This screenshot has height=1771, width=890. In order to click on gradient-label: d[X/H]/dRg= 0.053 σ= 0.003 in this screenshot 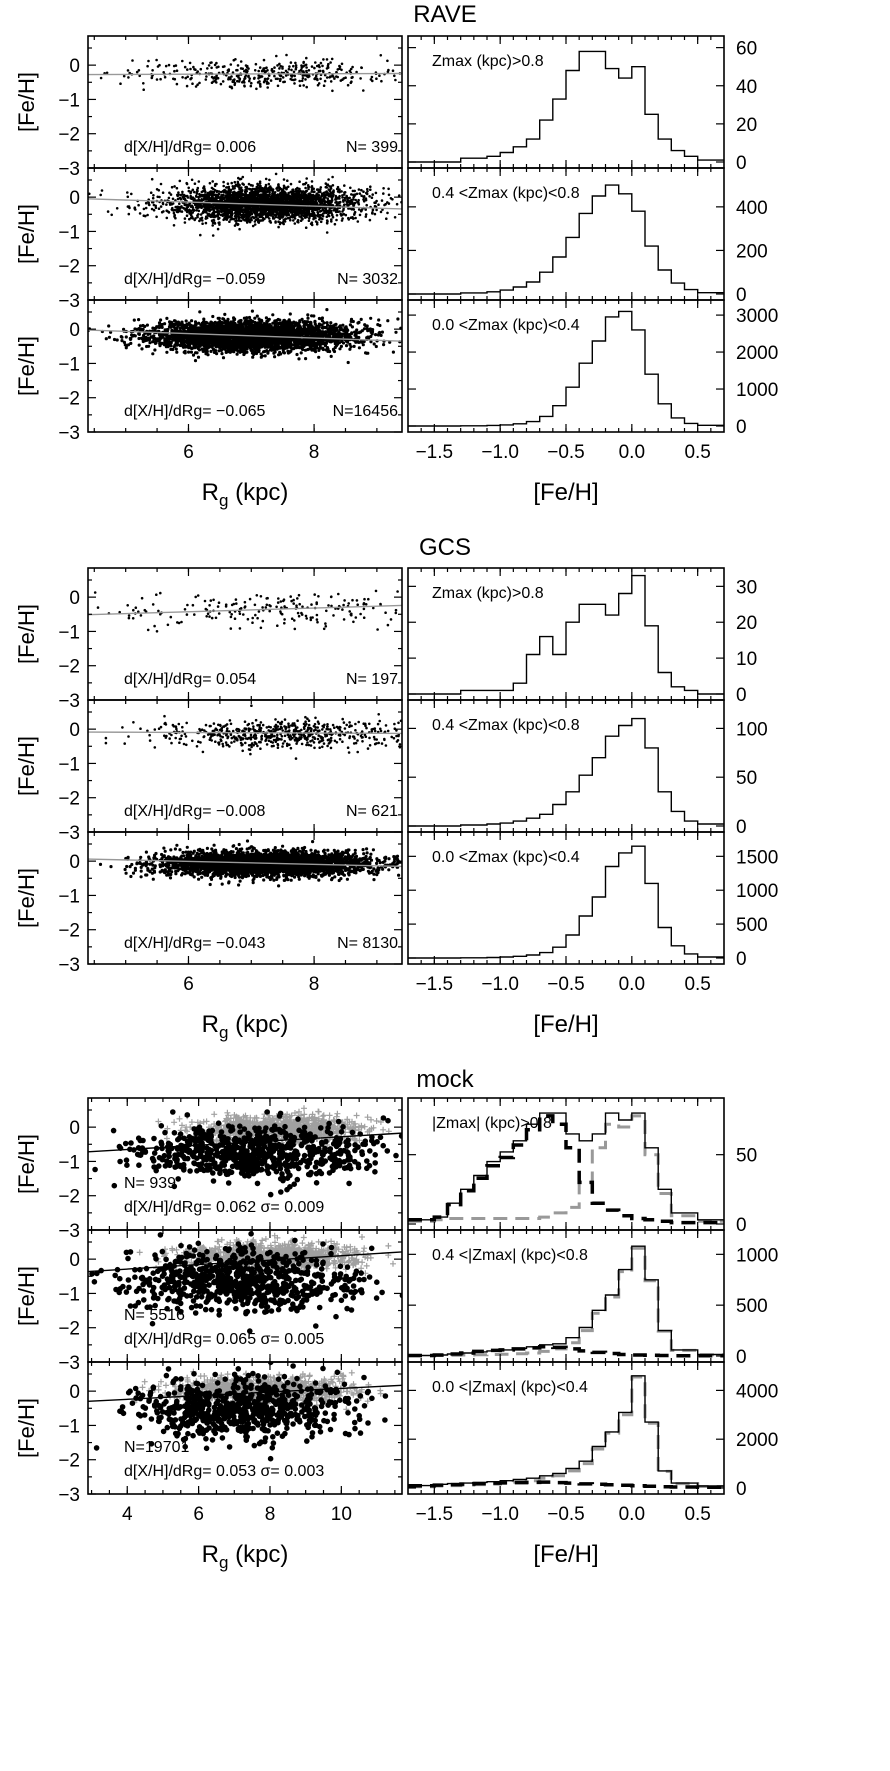, I will do `click(224, 1471)`.